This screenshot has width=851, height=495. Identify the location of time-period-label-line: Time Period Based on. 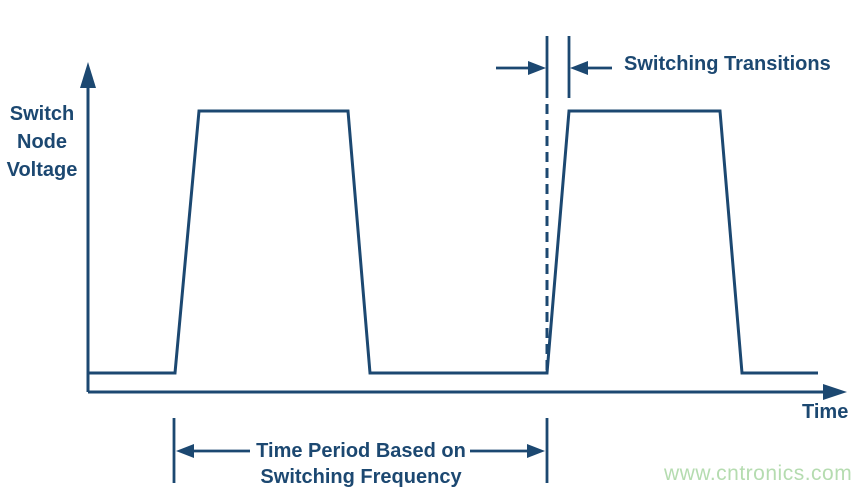
(361, 451).